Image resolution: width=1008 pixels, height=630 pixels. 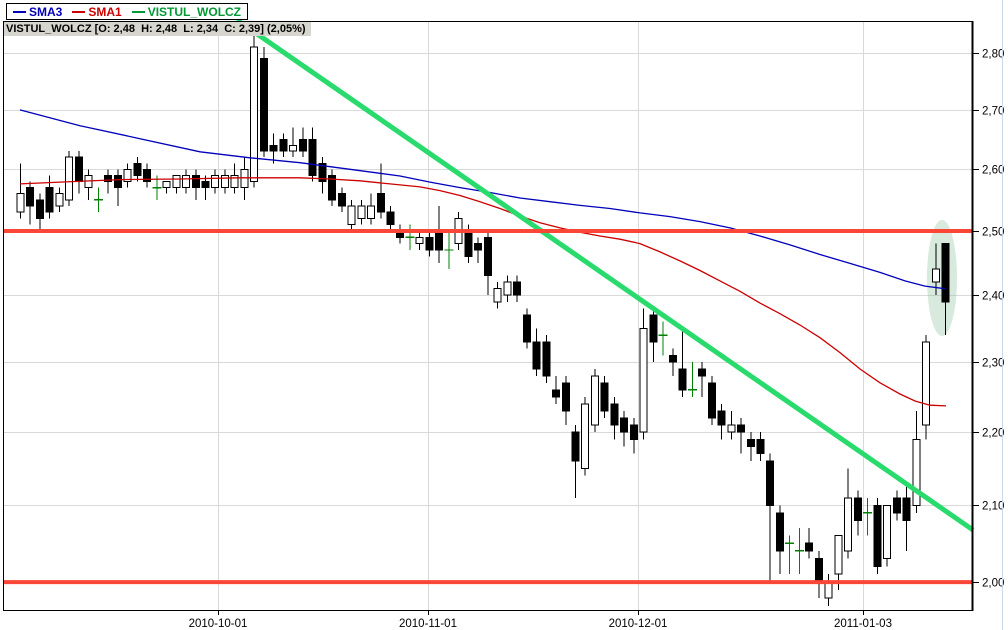 What do you see at coordinates (993, 55) in the screenshot?
I see `svg-text: 2,80` at bounding box center [993, 55].